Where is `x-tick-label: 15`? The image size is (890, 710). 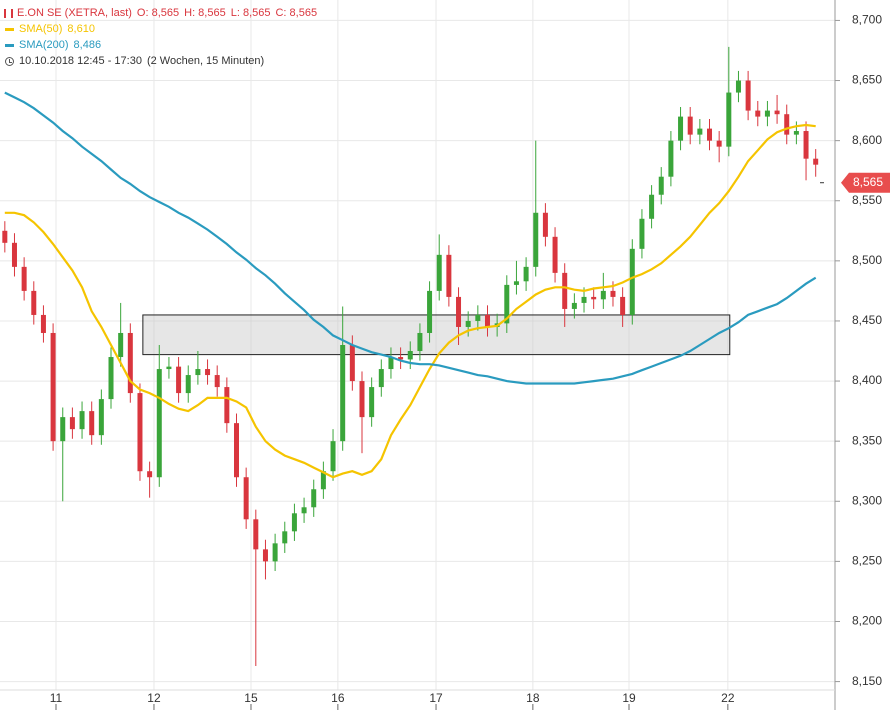 x-tick-label: 15 is located at coordinates (251, 698).